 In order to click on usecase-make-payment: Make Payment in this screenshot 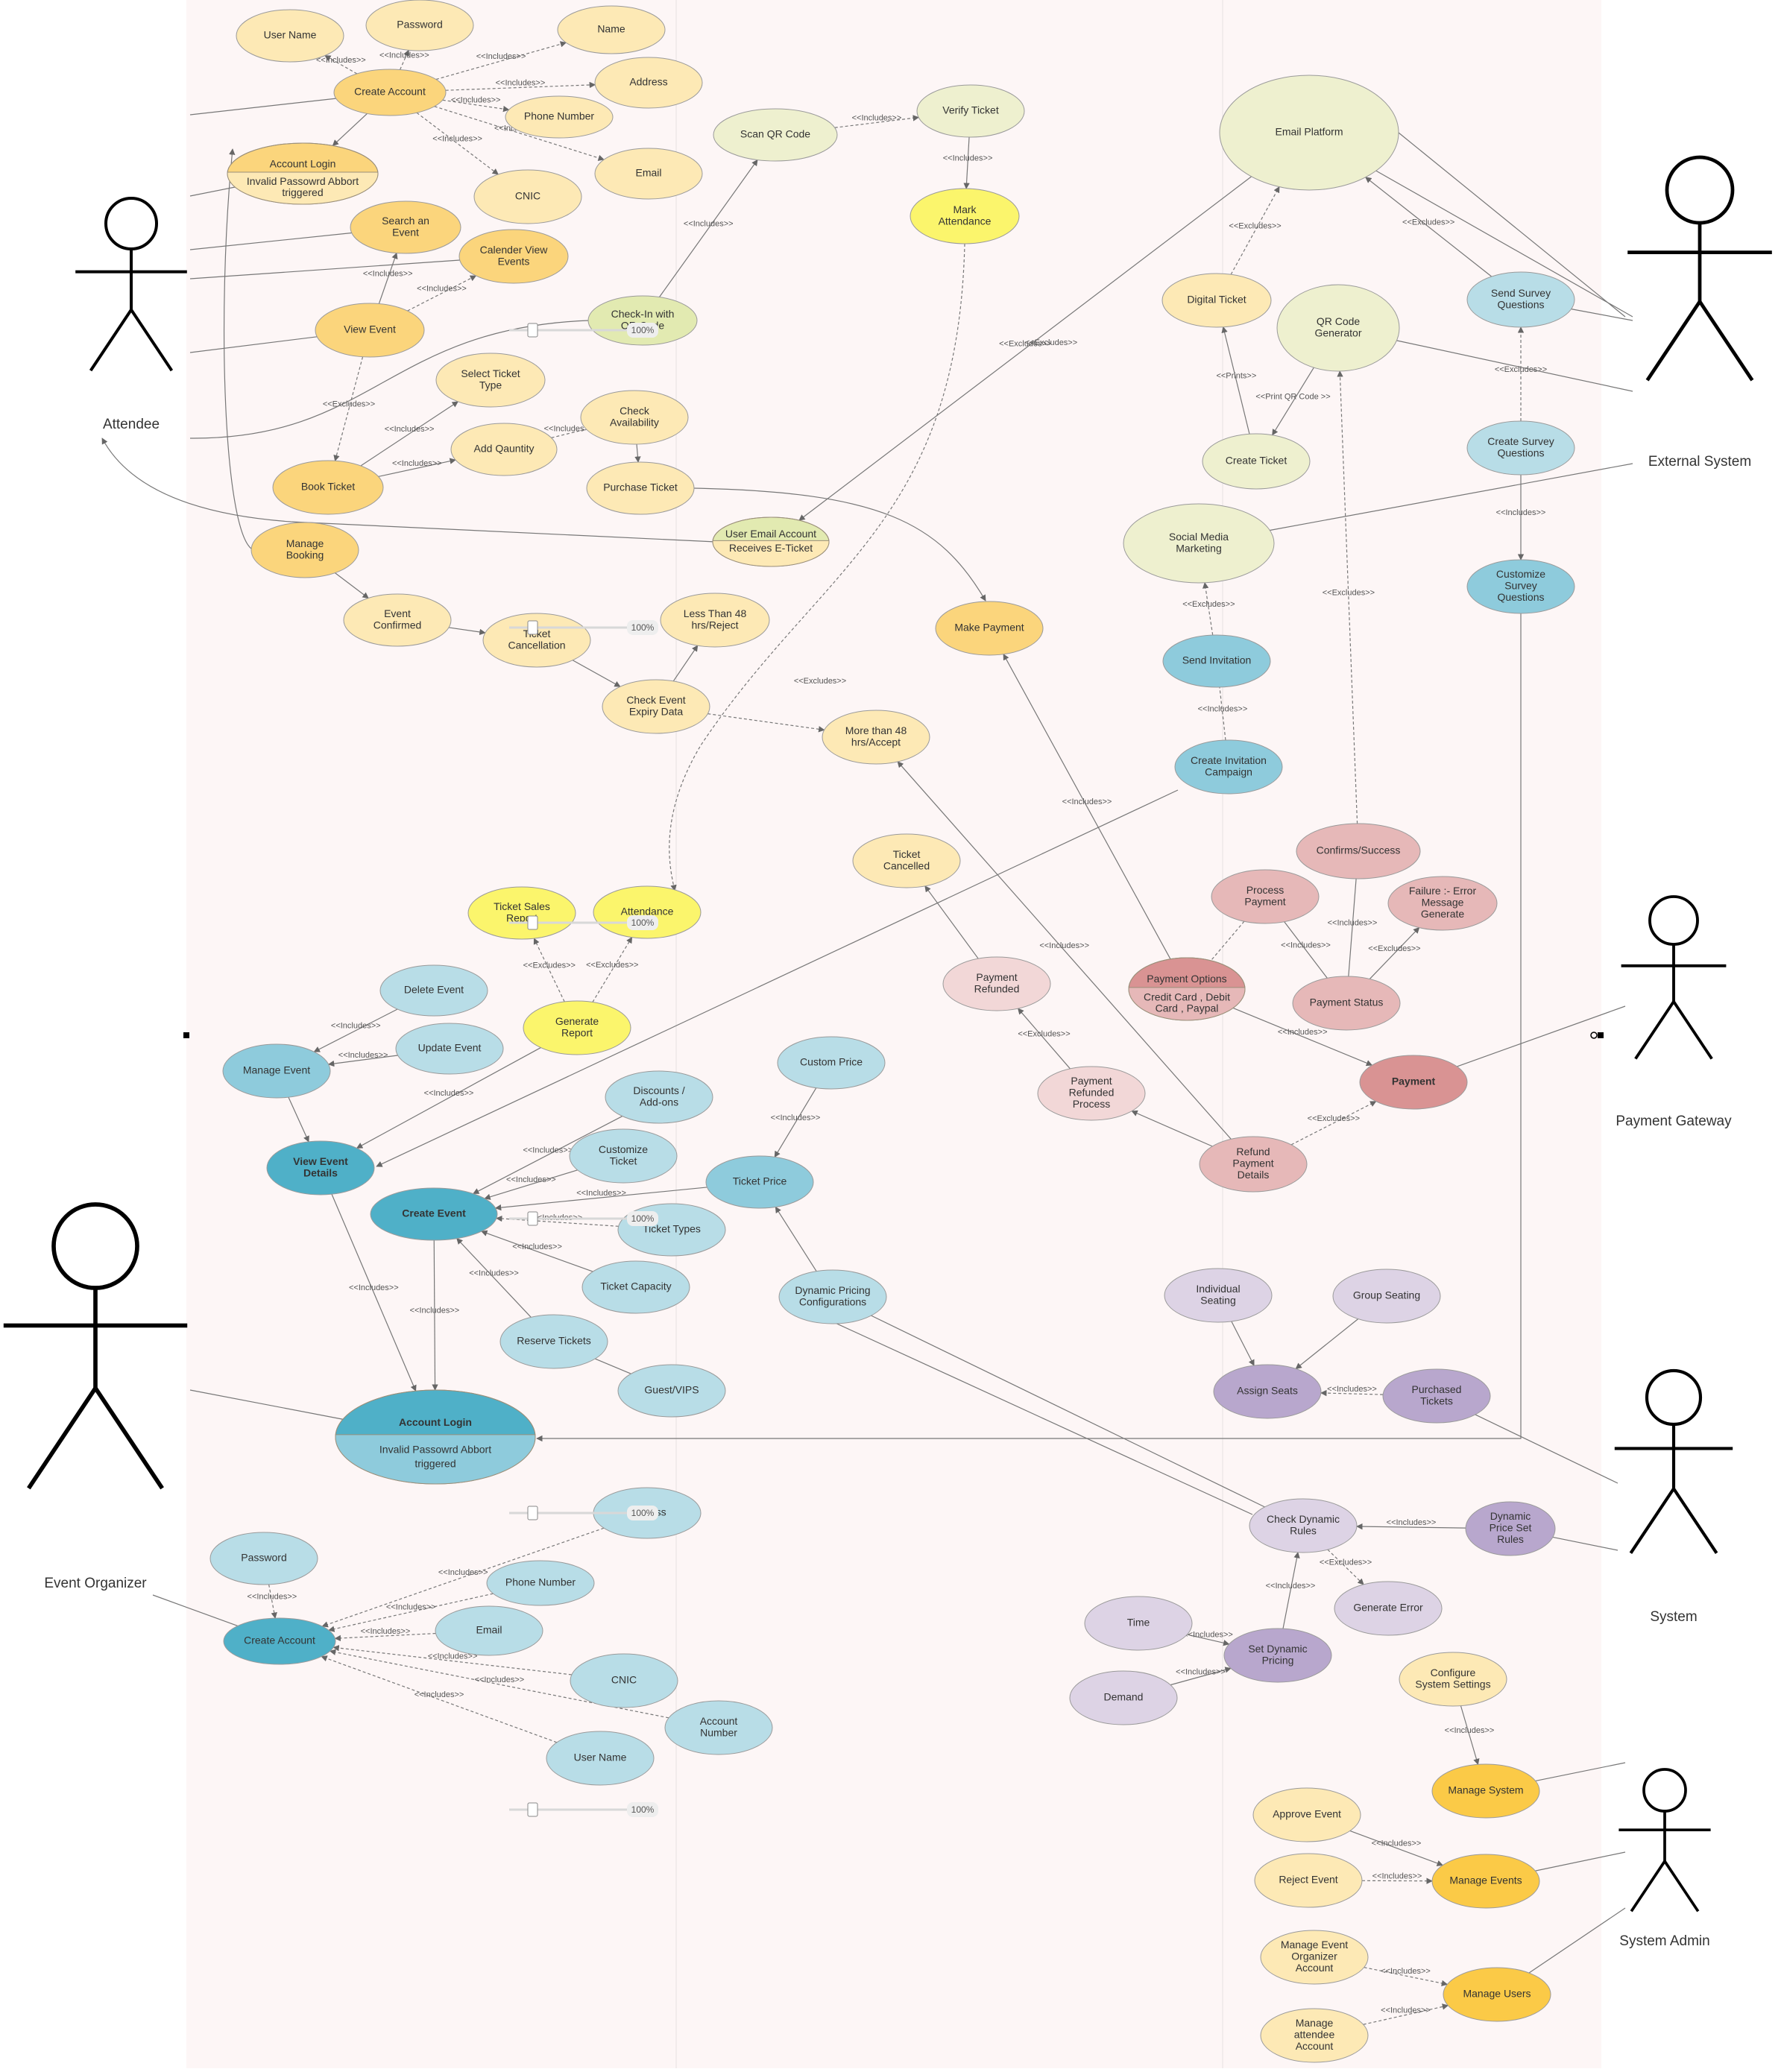, I will do `click(989, 628)`.